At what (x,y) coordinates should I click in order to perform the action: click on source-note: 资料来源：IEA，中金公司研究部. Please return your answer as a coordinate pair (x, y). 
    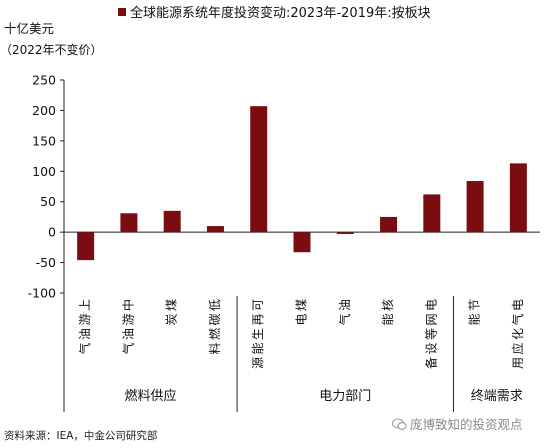
    Looking at the image, I should click on (81, 436).